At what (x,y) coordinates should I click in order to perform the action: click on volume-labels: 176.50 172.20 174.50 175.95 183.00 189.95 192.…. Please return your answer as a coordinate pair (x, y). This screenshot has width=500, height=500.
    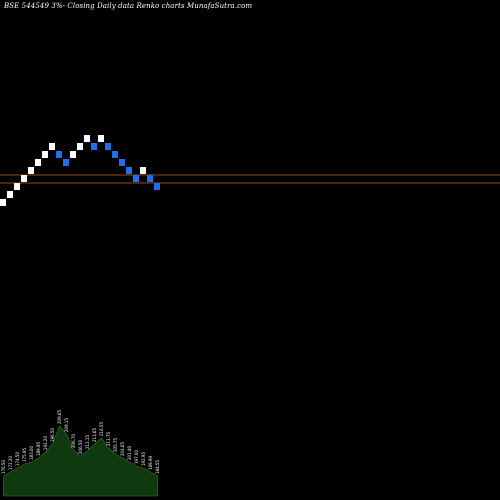
    Looking at the image, I should click on (80, 442).